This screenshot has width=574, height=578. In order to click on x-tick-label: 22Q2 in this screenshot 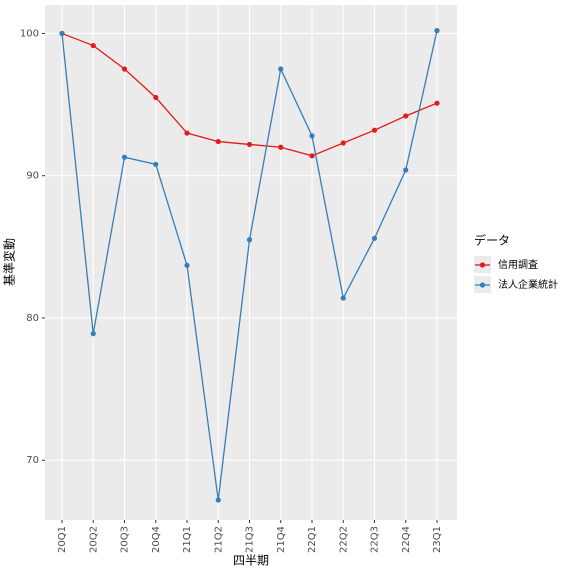, I will do `click(343, 539)`.